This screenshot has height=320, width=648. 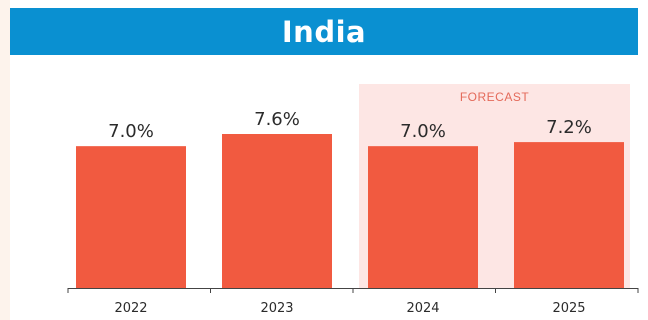 What do you see at coordinates (423, 217) in the screenshot?
I see `bar-2024` at bounding box center [423, 217].